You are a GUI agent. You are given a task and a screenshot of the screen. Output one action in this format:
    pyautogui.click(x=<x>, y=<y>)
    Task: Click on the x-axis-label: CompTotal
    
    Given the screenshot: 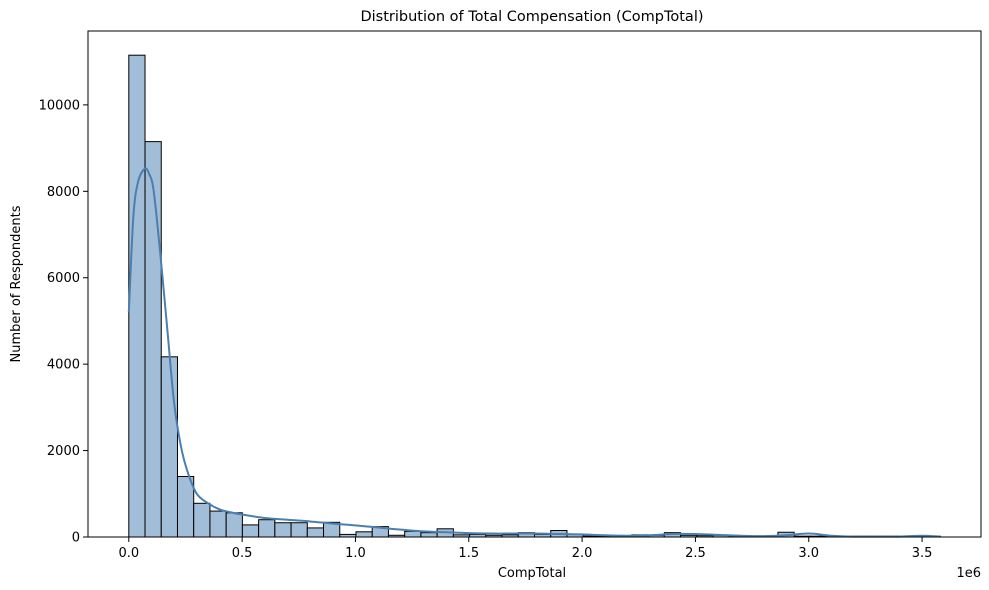 What is the action you would take?
    pyautogui.click(x=532, y=573)
    